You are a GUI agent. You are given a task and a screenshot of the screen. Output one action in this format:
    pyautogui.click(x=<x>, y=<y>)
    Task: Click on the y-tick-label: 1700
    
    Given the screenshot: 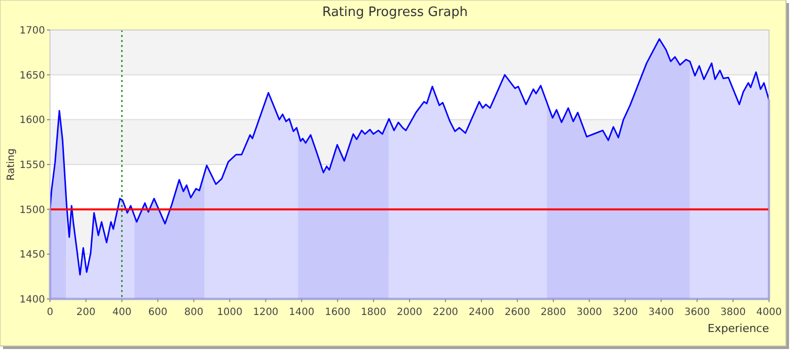 What is the action you would take?
    pyautogui.click(x=32, y=31)
    